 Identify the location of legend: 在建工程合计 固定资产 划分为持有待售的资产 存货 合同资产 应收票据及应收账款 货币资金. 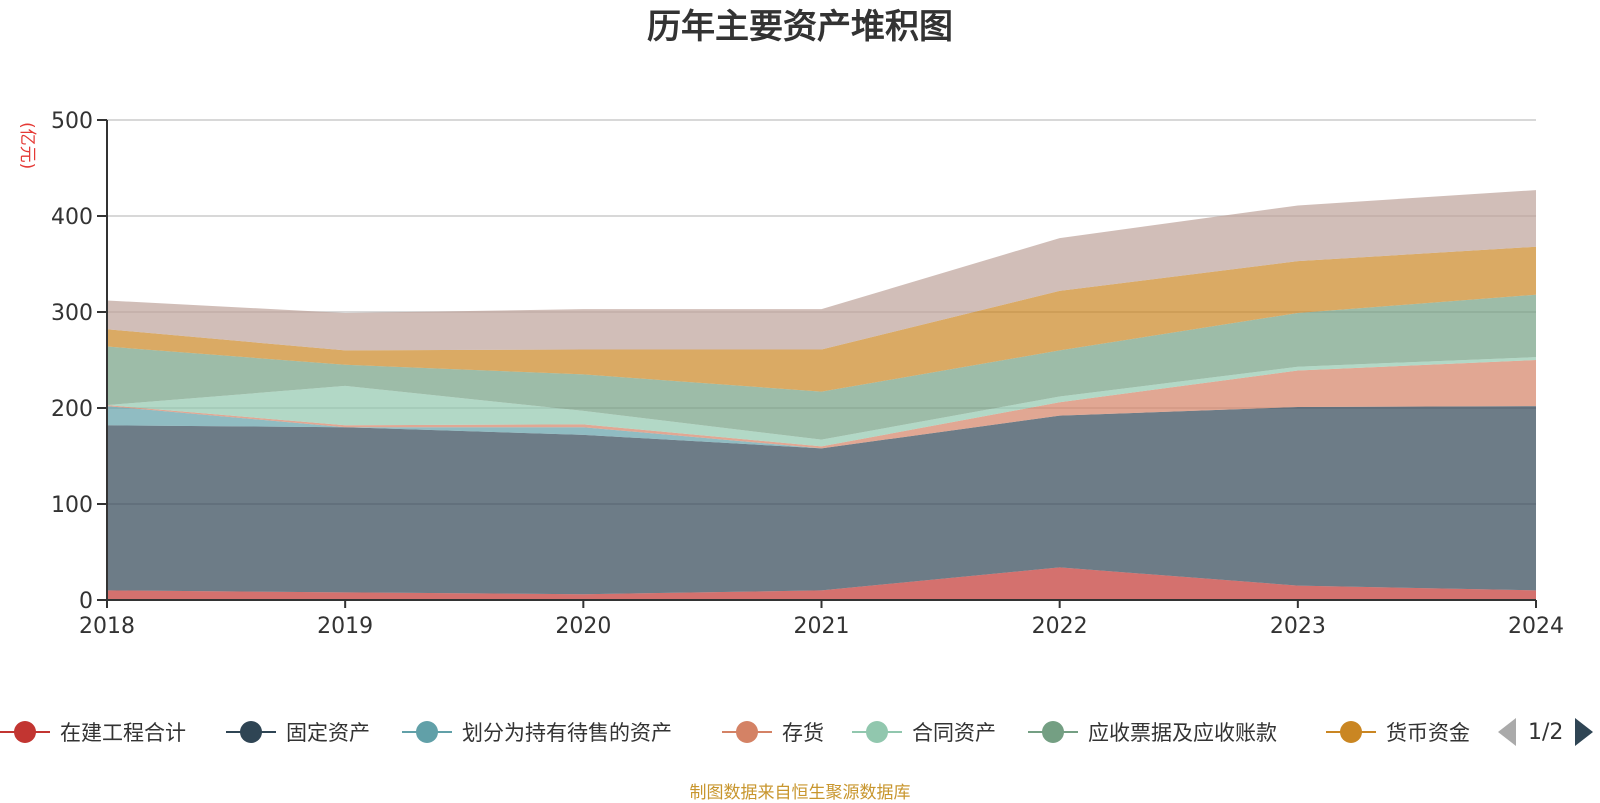
(800, 732).